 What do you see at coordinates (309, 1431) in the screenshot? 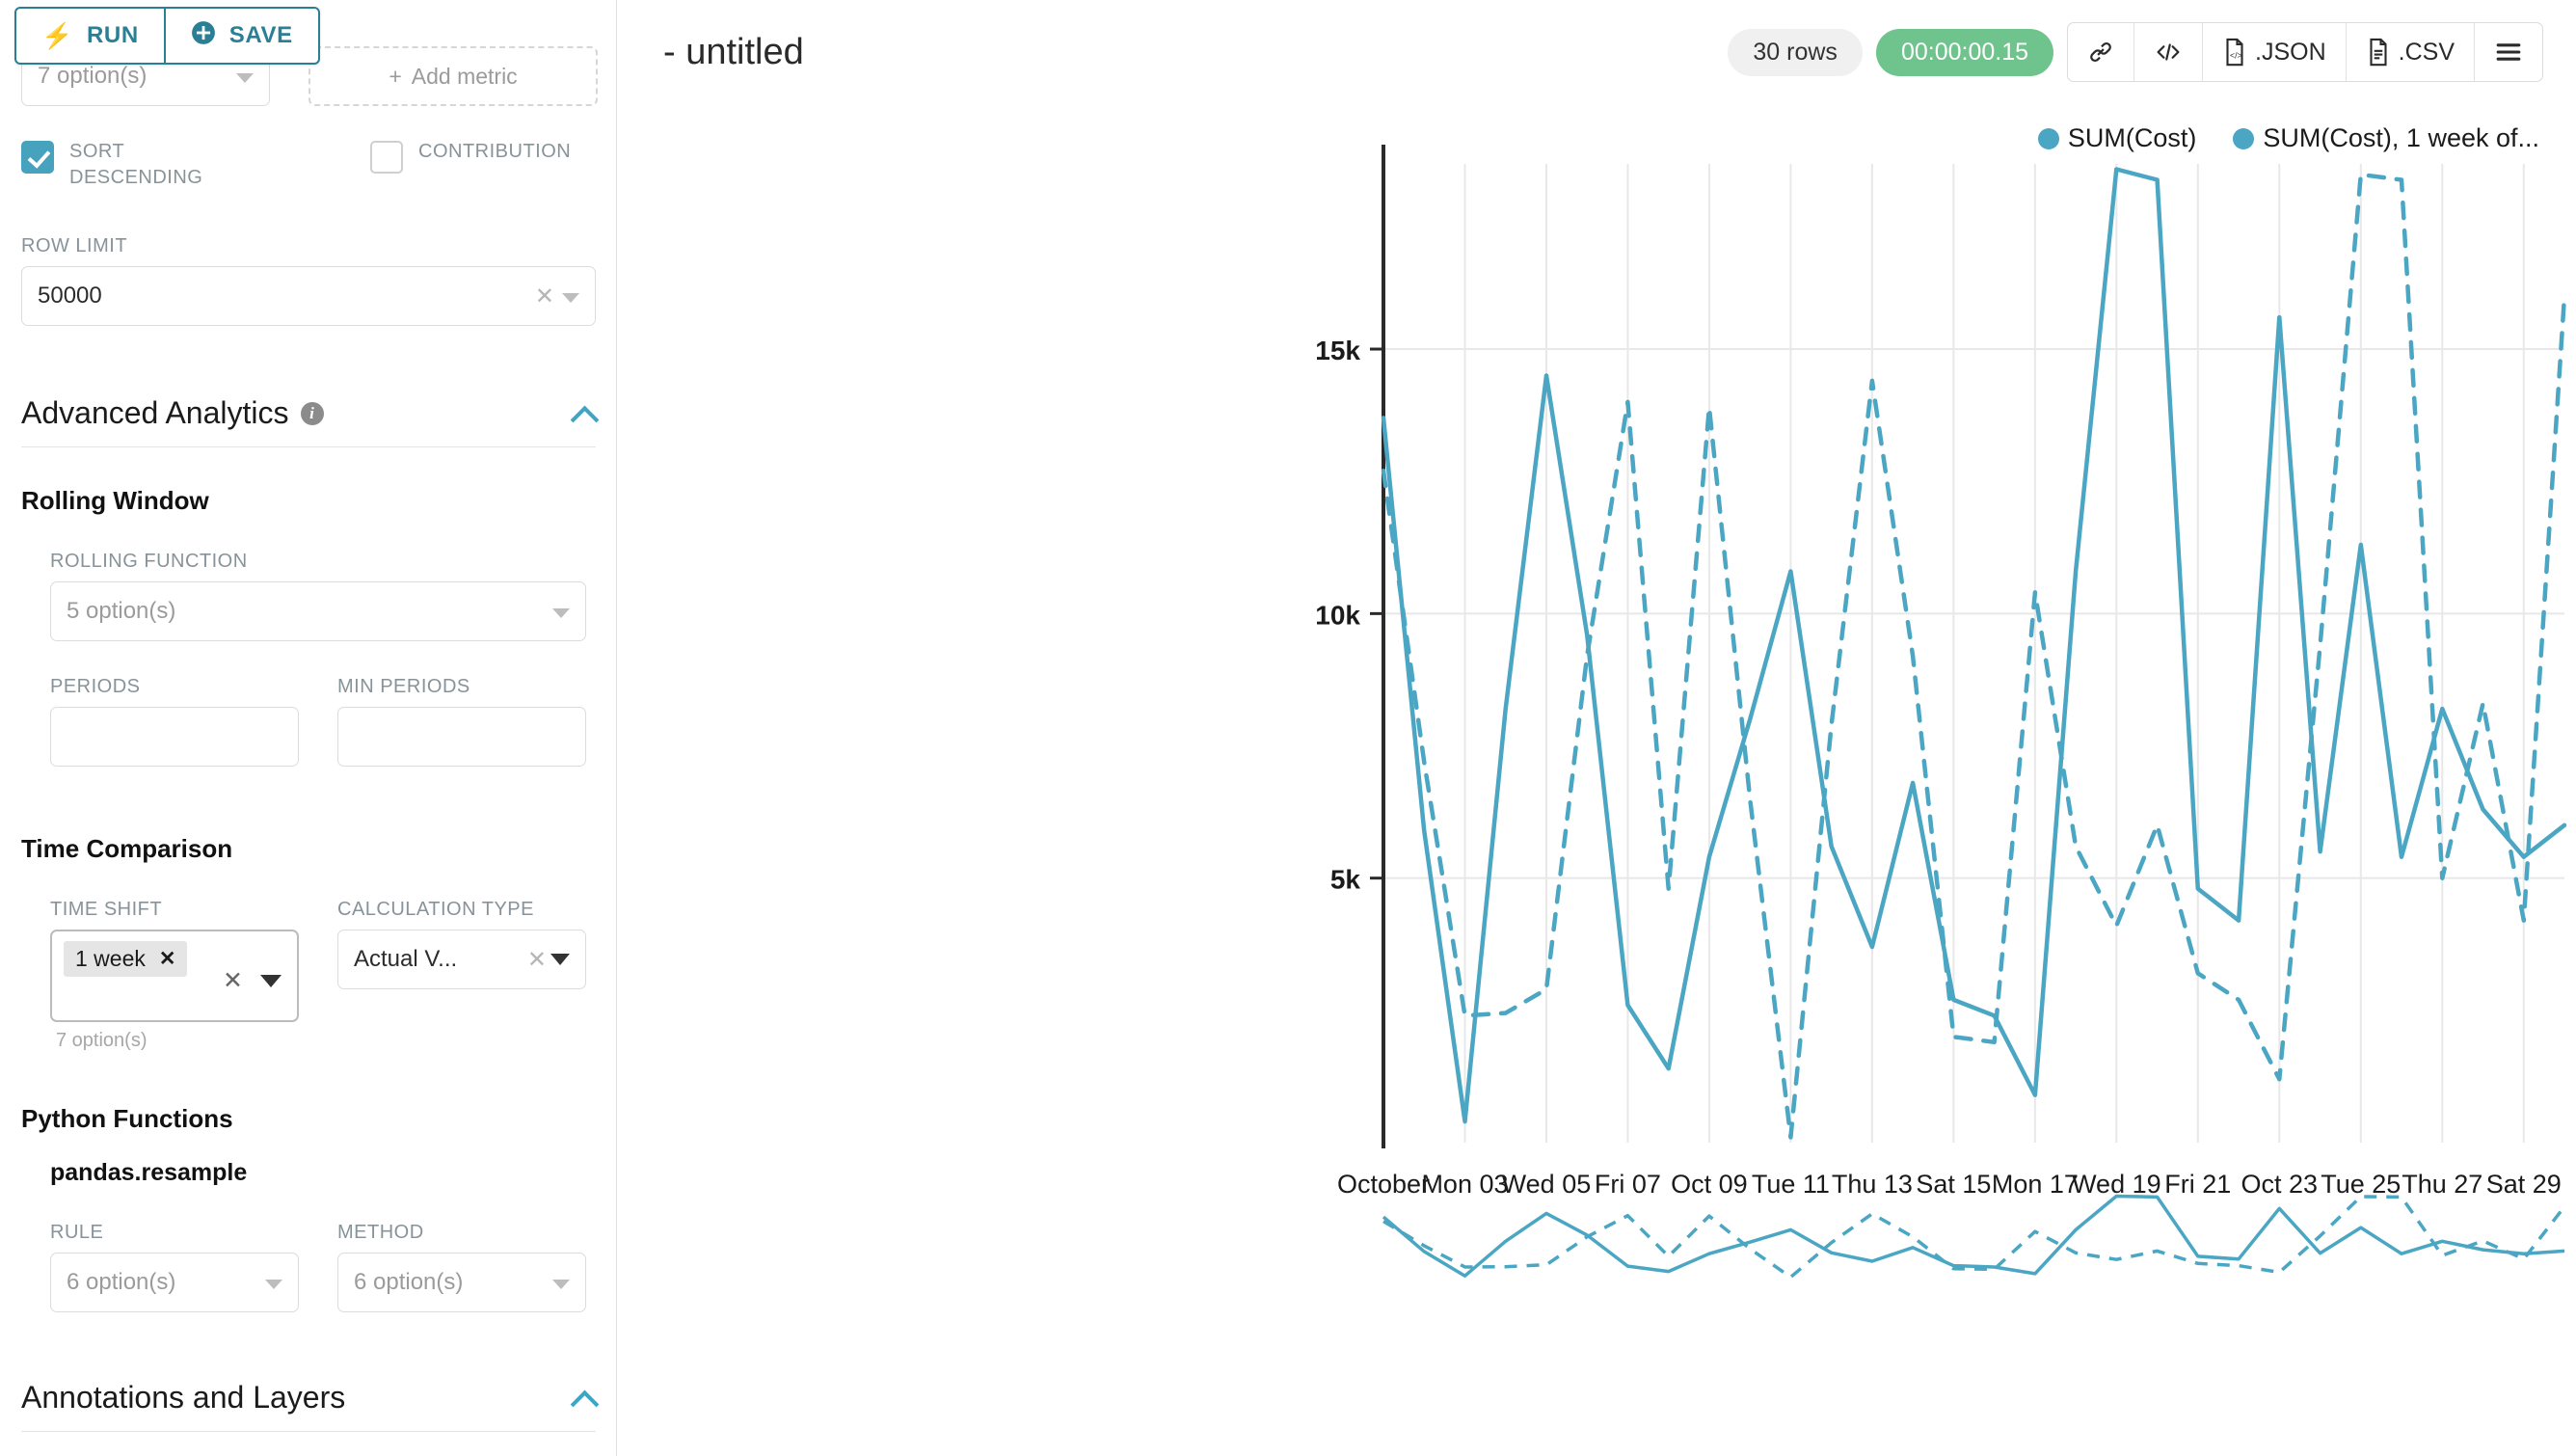
I see `divider` at bounding box center [309, 1431].